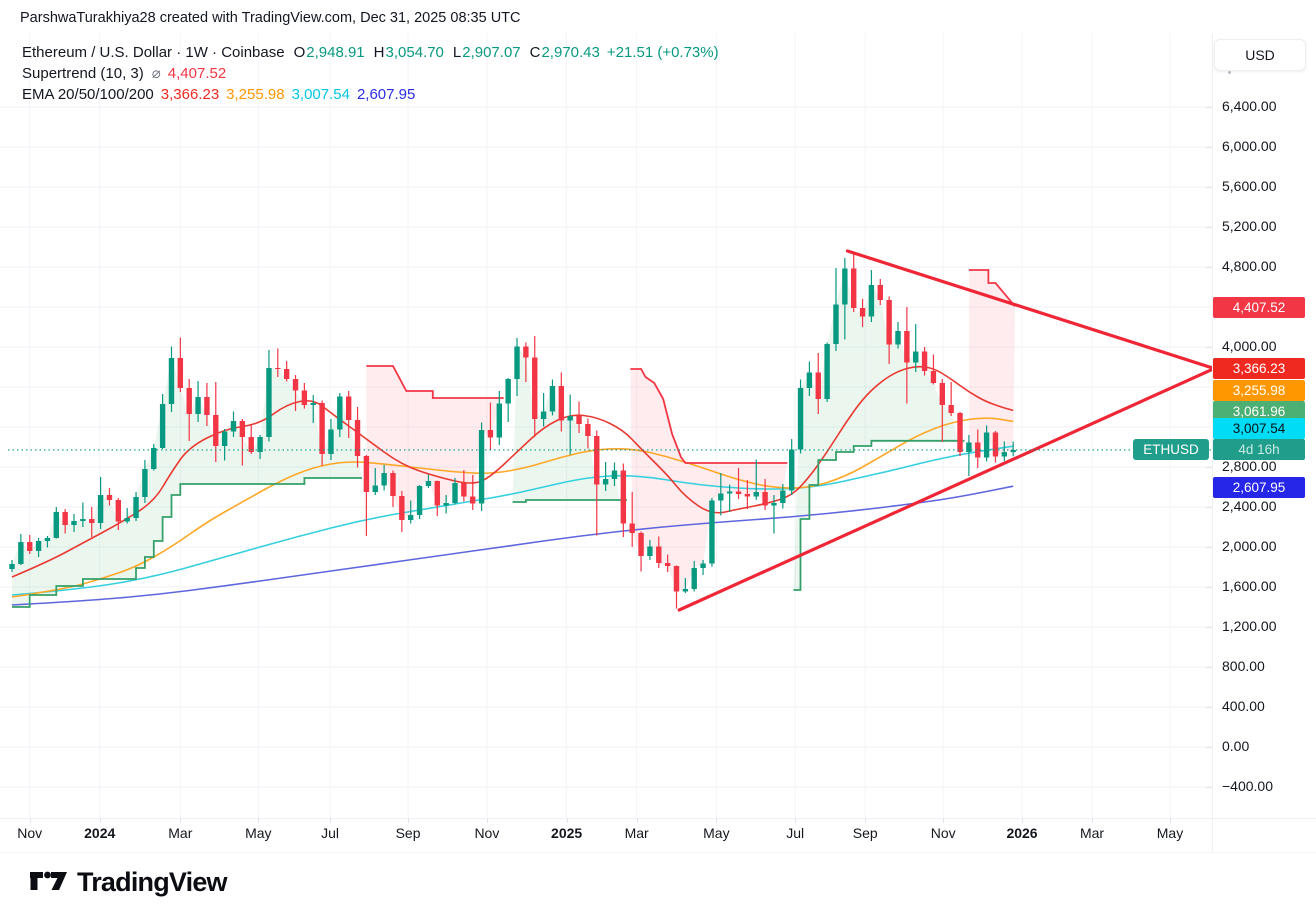 The width and height of the screenshot is (1316, 922). I want to click on footer-branding: TradingView, so click(128, 882).